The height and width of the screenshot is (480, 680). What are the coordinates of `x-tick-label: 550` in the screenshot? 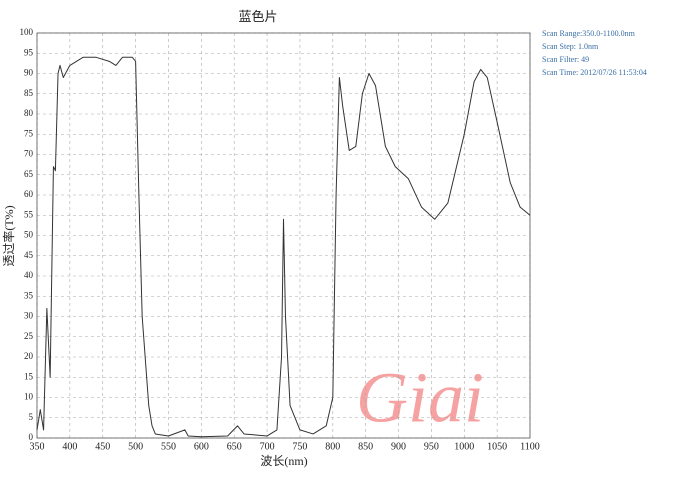 It's located at (168, 446).